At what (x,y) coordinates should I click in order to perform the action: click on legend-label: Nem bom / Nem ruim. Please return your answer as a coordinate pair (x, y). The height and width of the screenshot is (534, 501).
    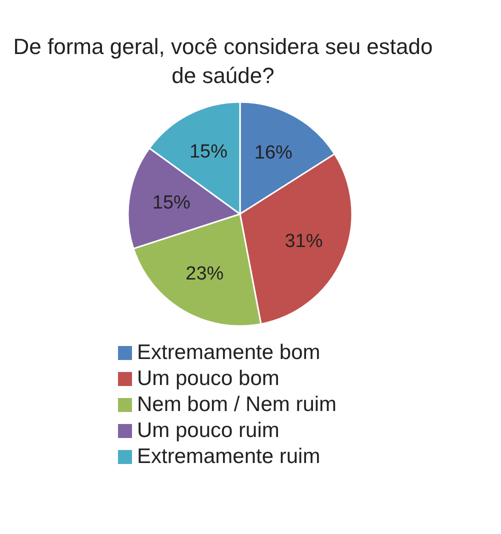
    Looking at the image, I should click on (237, 405).